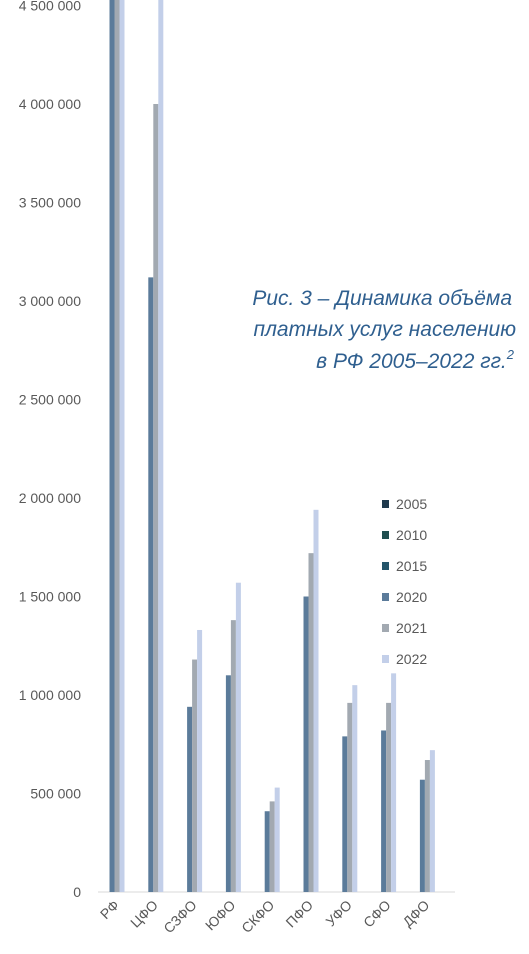  Describe the element at coordinates (50, 203) in the screenshot. I see `y-tick-label: 3 500 000` at that location.